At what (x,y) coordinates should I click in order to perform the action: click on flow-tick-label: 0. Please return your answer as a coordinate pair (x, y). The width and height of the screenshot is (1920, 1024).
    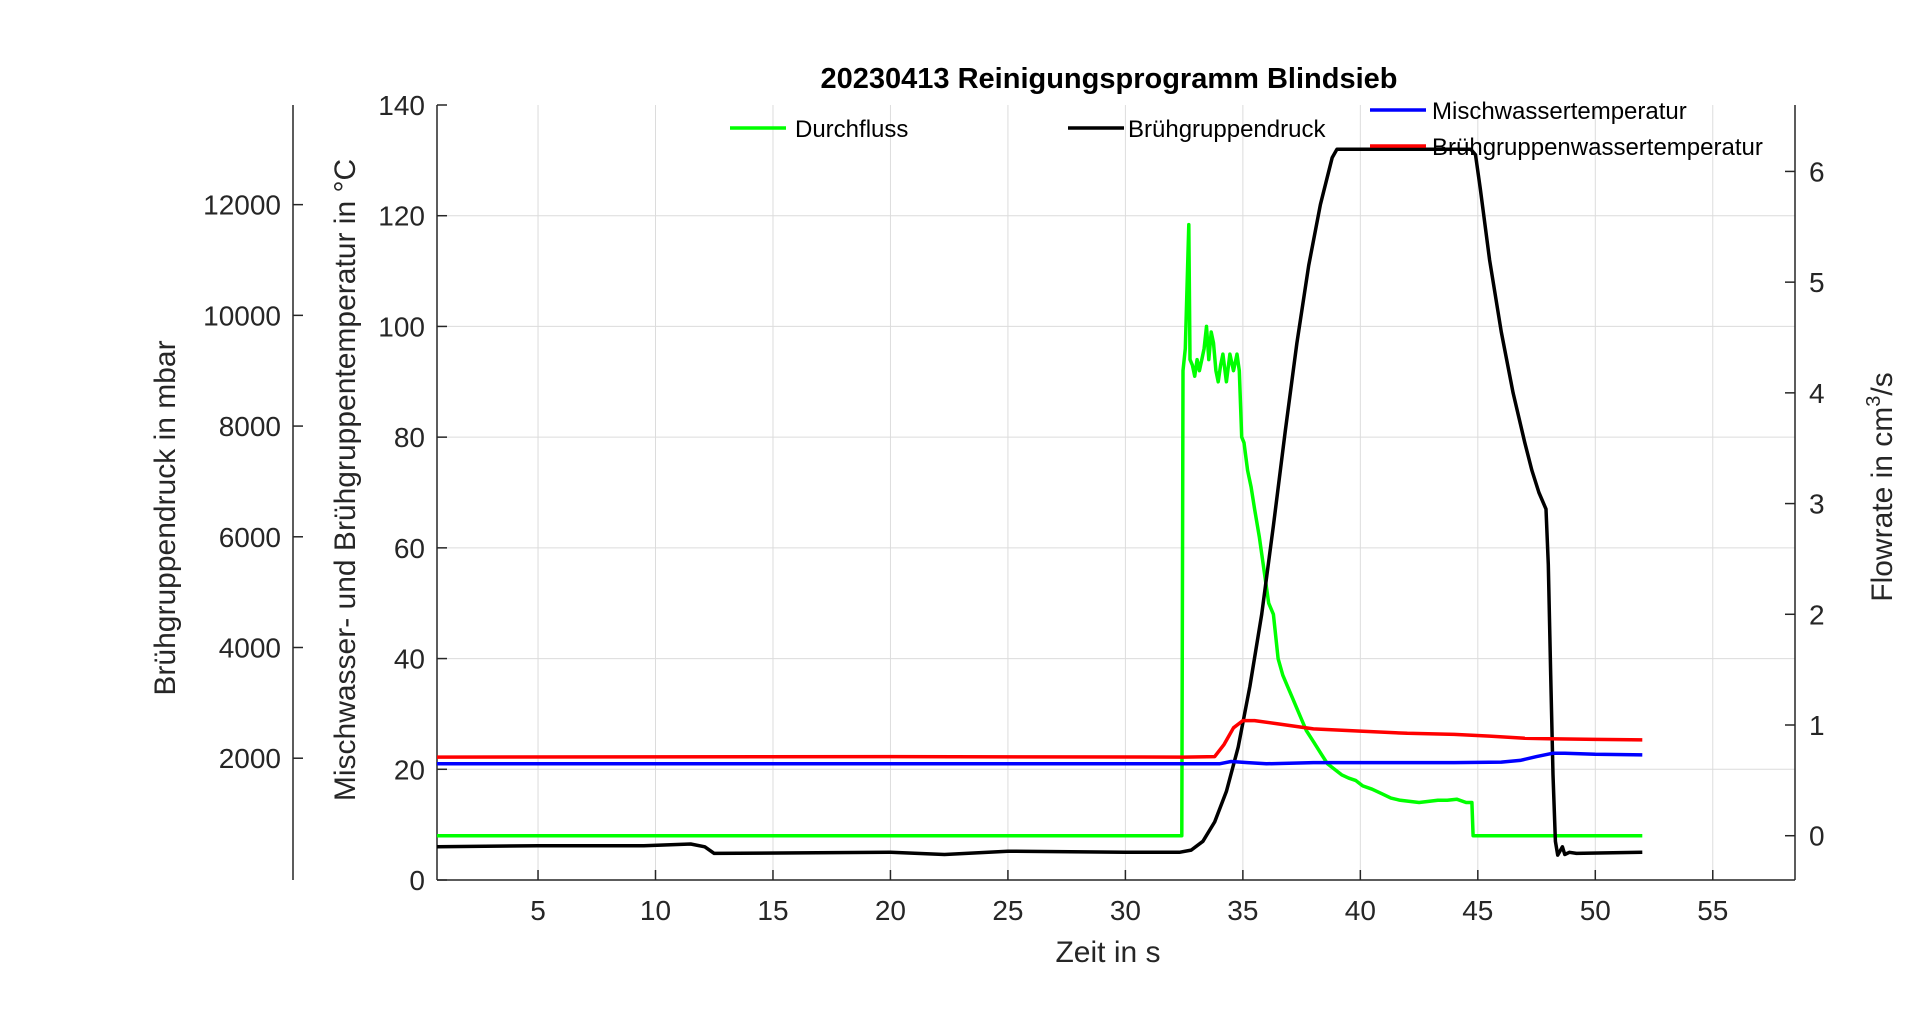
    Looking at the image, I should click on (1817, 836).